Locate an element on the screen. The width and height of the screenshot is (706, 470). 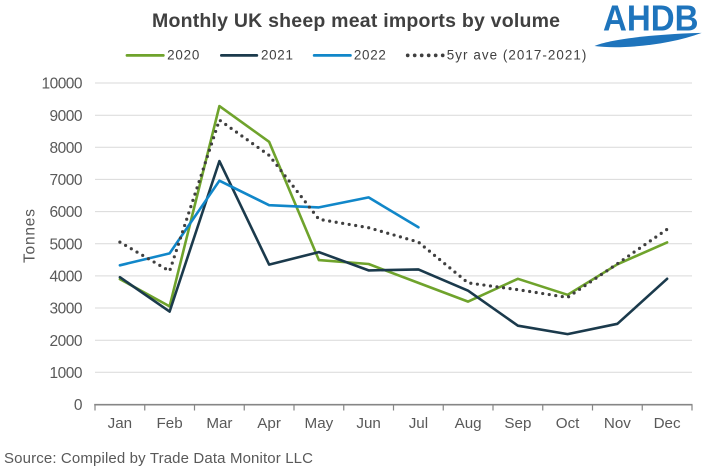
svg-text: Aug is located at coordinates (468, 423).